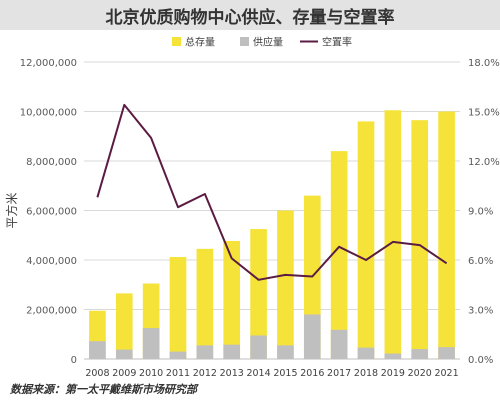  What do you see at coordinates (51, 311) in the screenshot?
I see `y-left-tick-label: 2,000,000` at bounding box center [51, 311].